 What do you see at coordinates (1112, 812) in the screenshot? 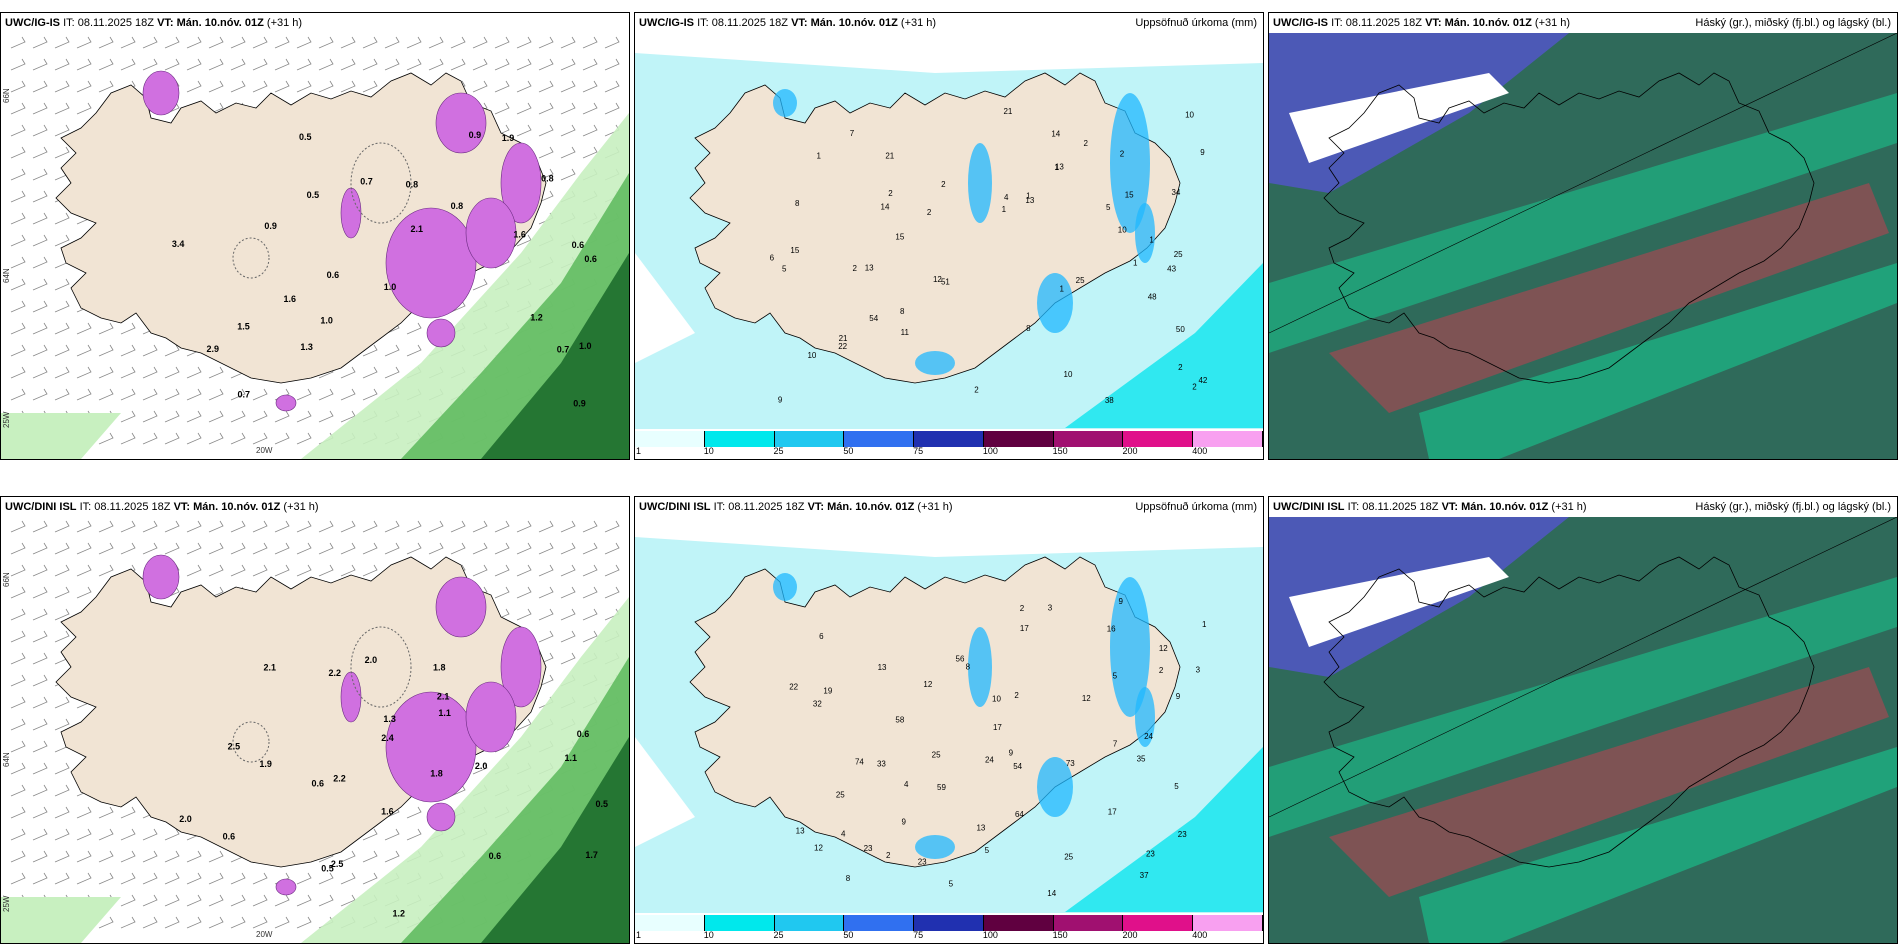
I see `precip-value-label: 17` at bounding box center [1112, 812].